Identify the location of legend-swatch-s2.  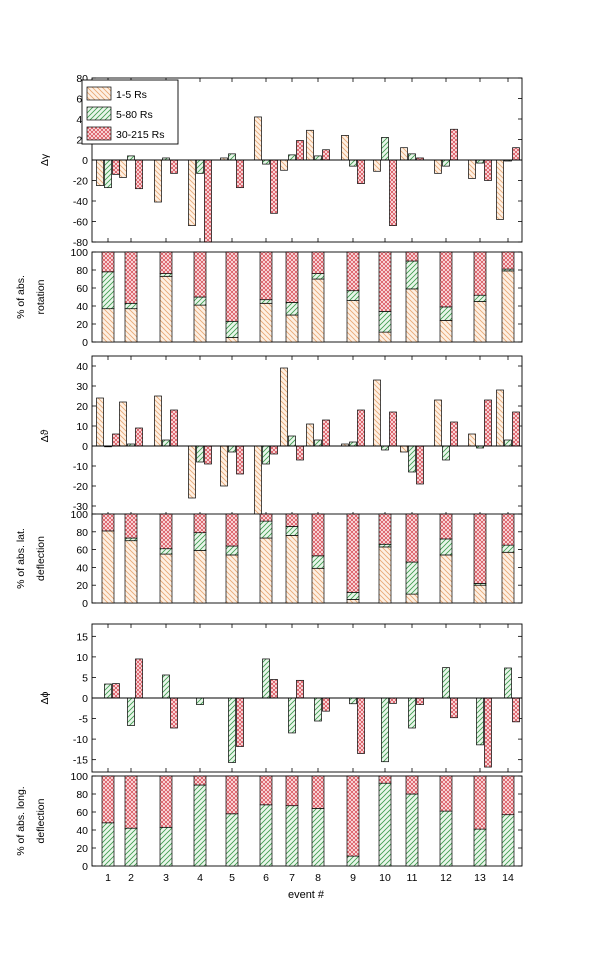
(99, 113).